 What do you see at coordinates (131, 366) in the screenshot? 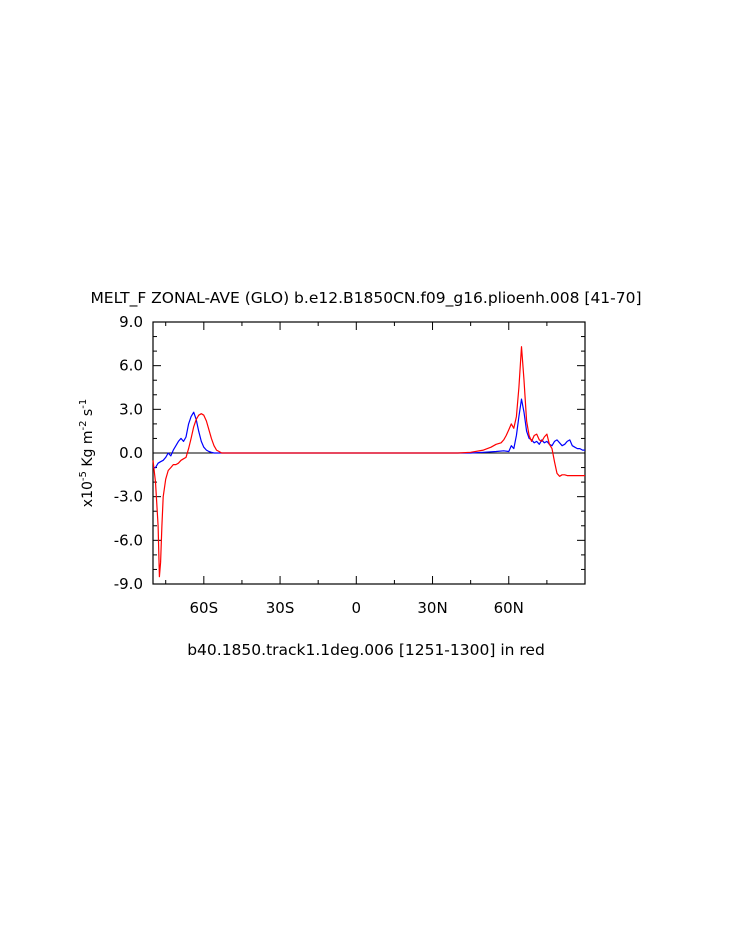
I see `y-tick-label: 6.0` at bounding box center [131, 366].